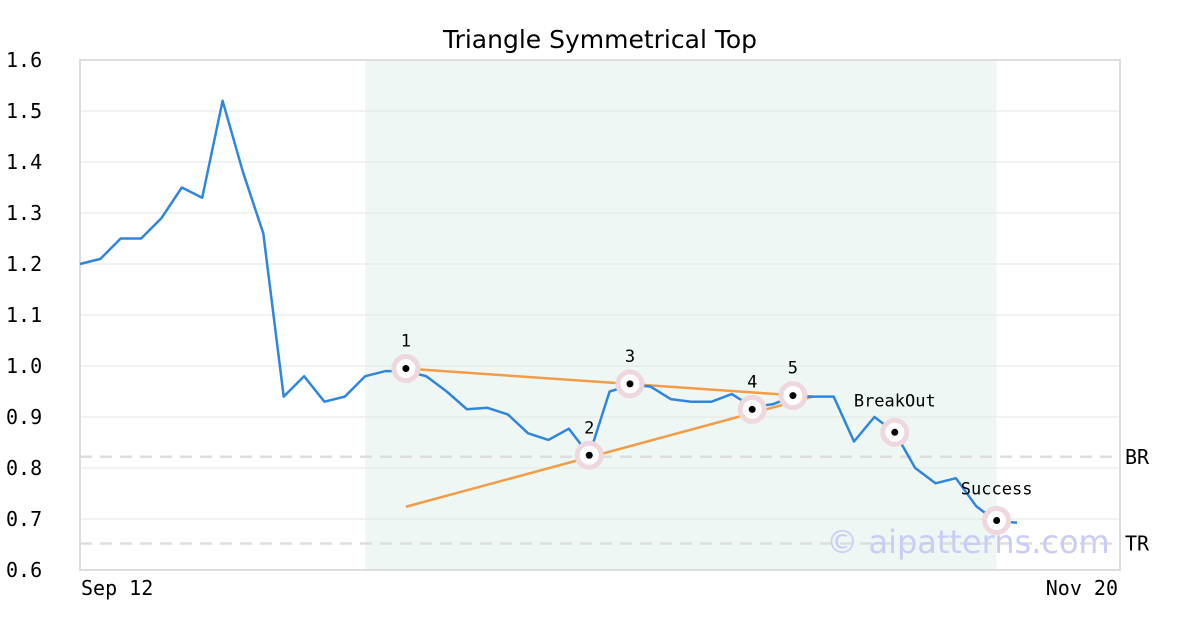 The image size is (1200, 630). Describe the element at coordinates (24, 468) in the screenshot. I see `y-tick-label: 0.8` at that location.